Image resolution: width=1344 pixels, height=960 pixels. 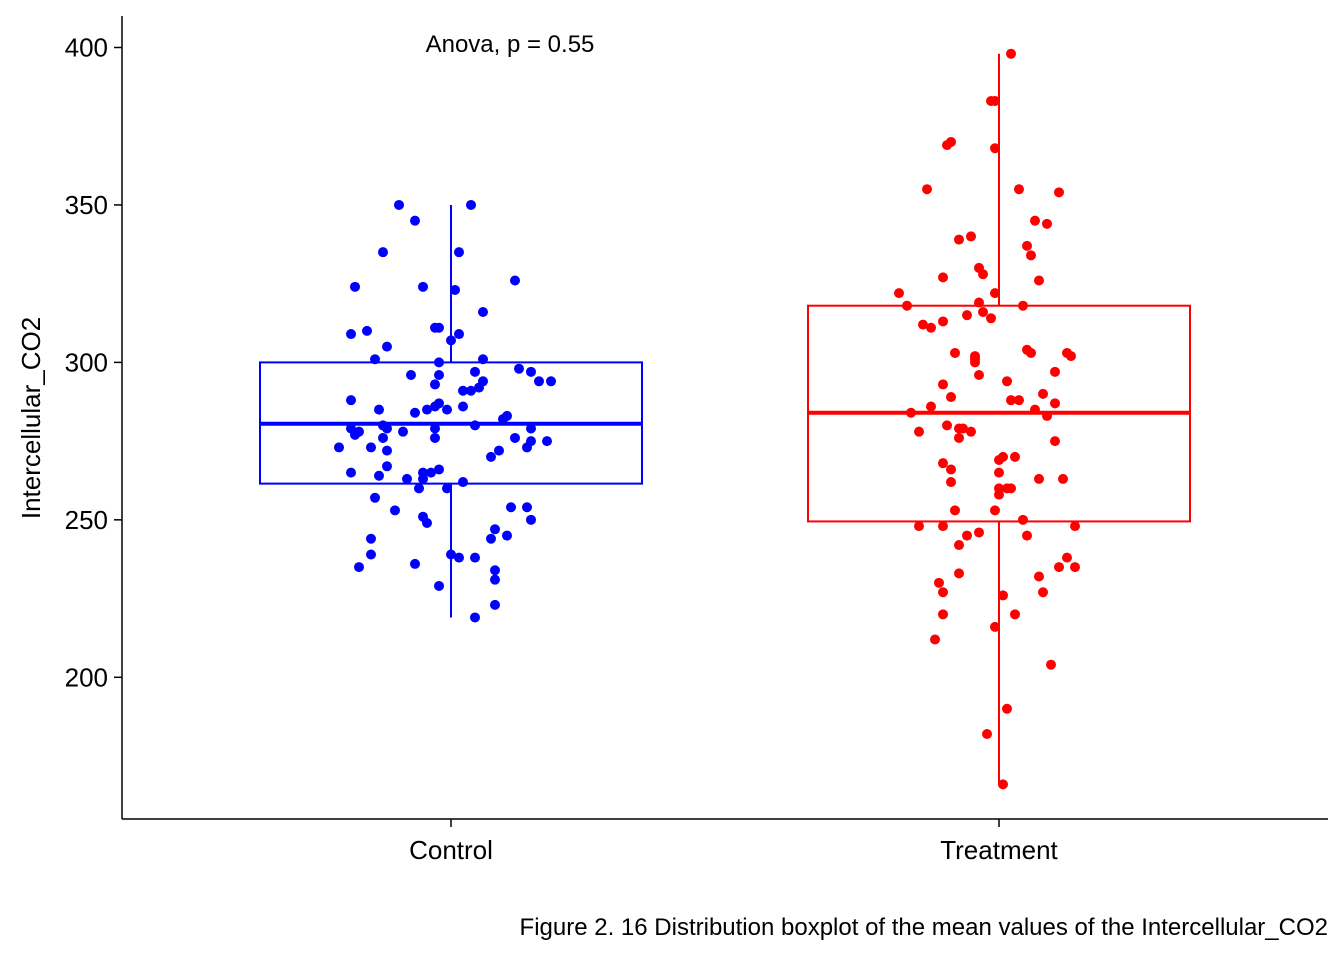 I want to click on y-axis-ticks: 200 250 300 350 400, so click(x=93, y=362).